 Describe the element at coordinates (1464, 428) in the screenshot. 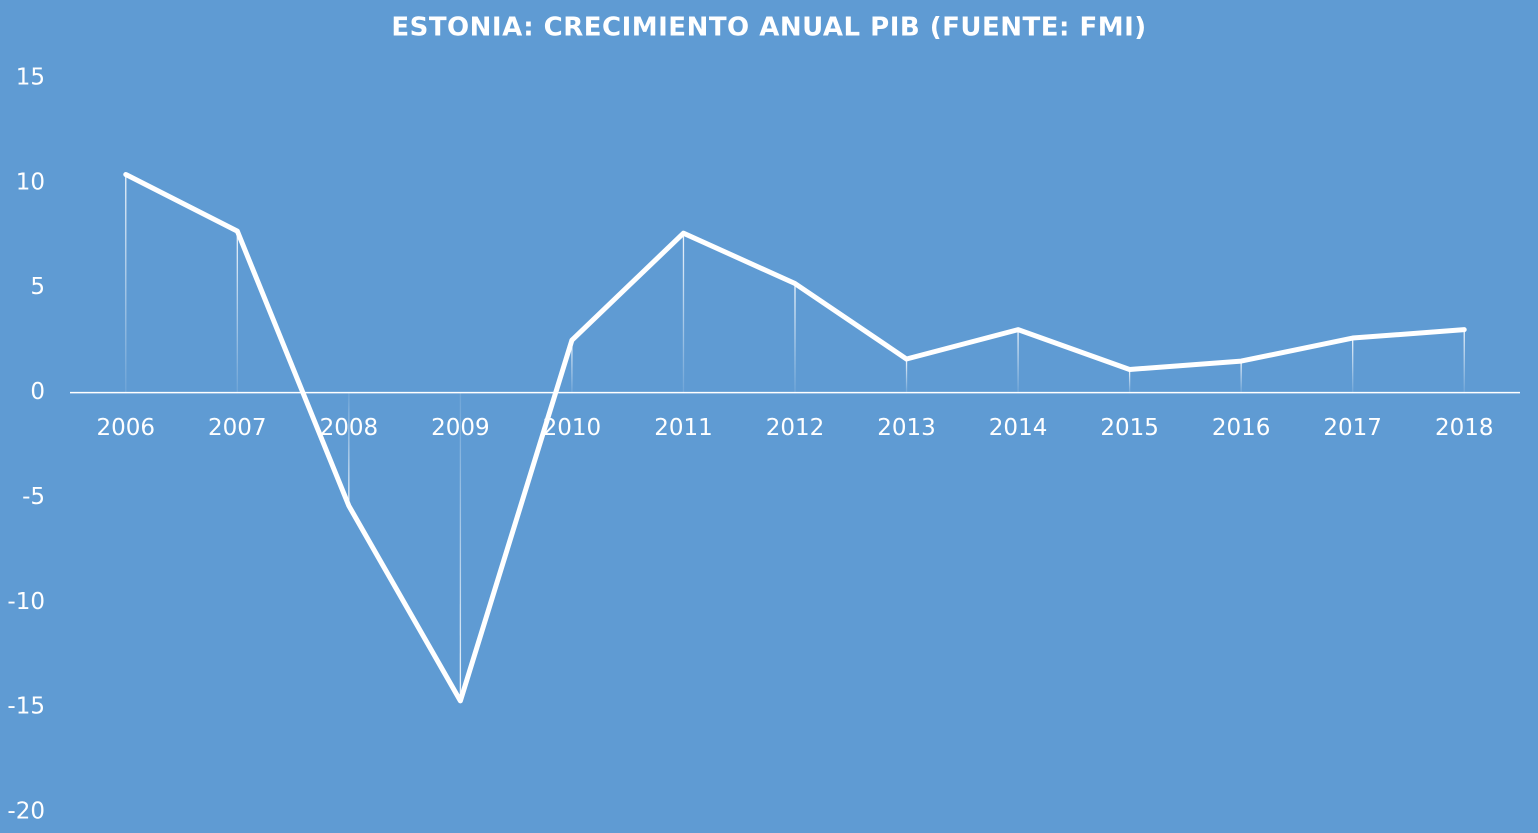

I see `x-tick-label: 2018` at that location.